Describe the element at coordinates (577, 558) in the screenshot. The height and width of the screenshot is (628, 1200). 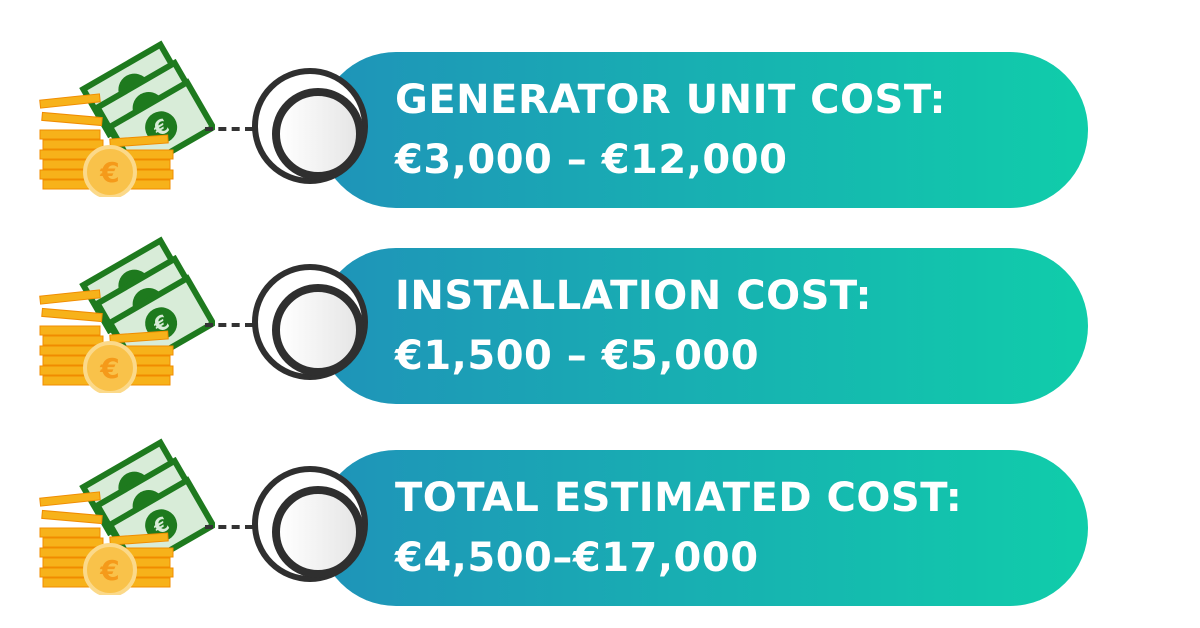
I see `cost-value: €4,500–€17,000` at that location.